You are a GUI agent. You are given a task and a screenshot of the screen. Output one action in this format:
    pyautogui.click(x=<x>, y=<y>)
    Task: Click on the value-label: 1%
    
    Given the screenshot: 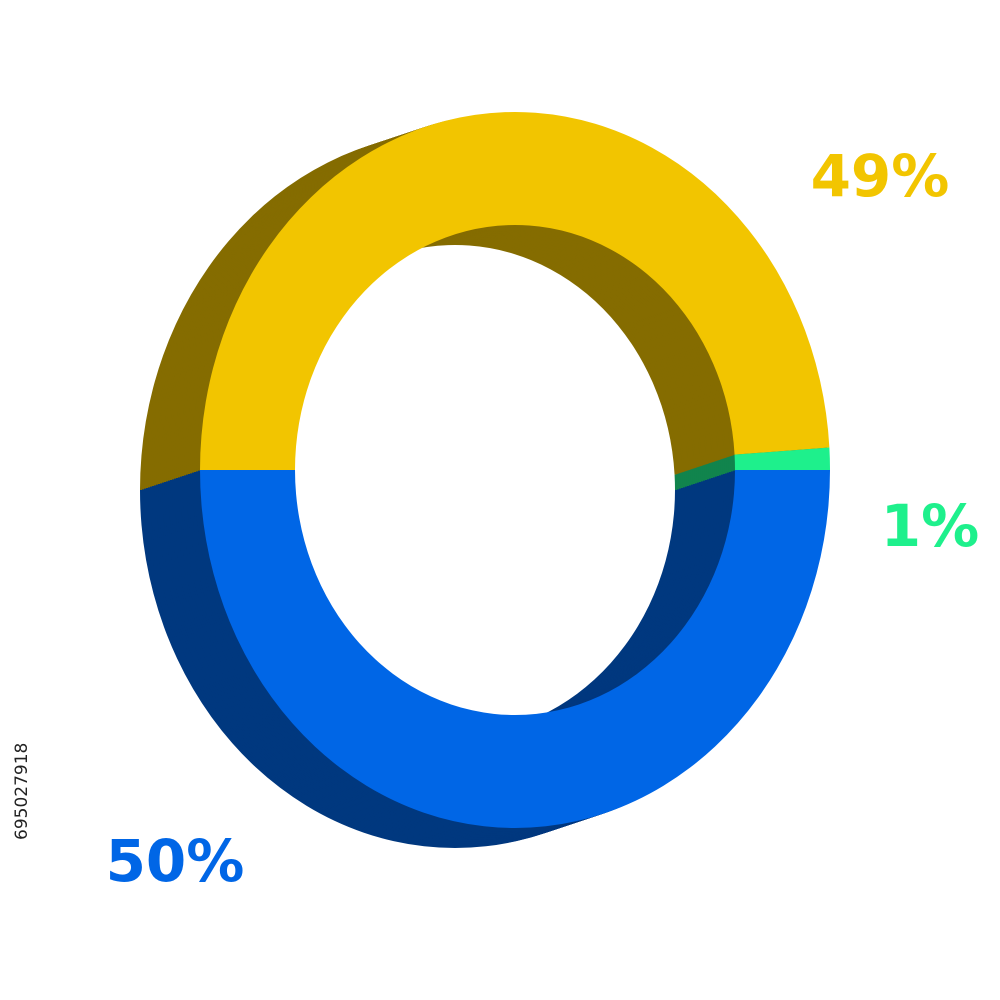 What is the action you would take?
    pyautogui.click(x=930, y=526)
    